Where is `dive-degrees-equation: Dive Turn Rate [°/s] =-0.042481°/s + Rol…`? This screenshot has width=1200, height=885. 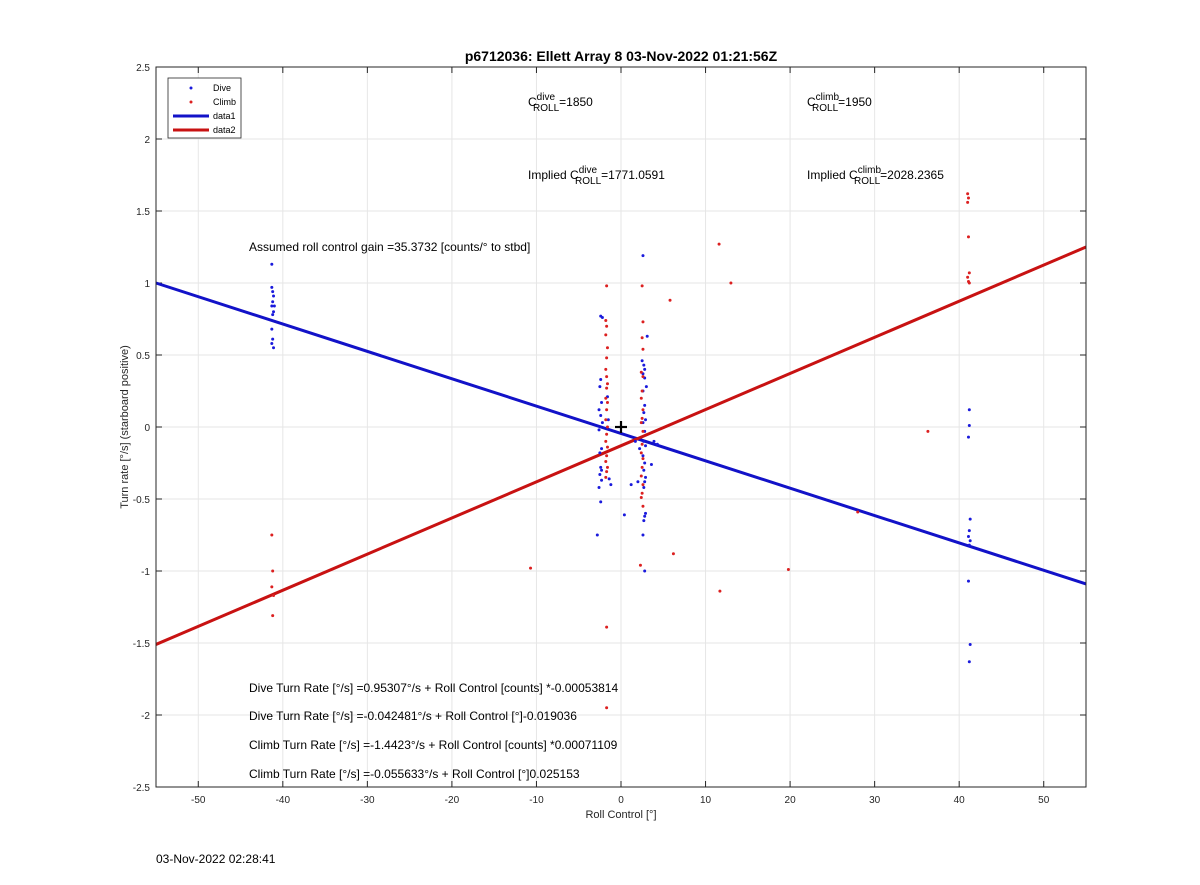
dive-degrees-equation: Dive Turn Rate [°/s] =-0.042481°/s + Rol… is located at coordinates (413, 716).